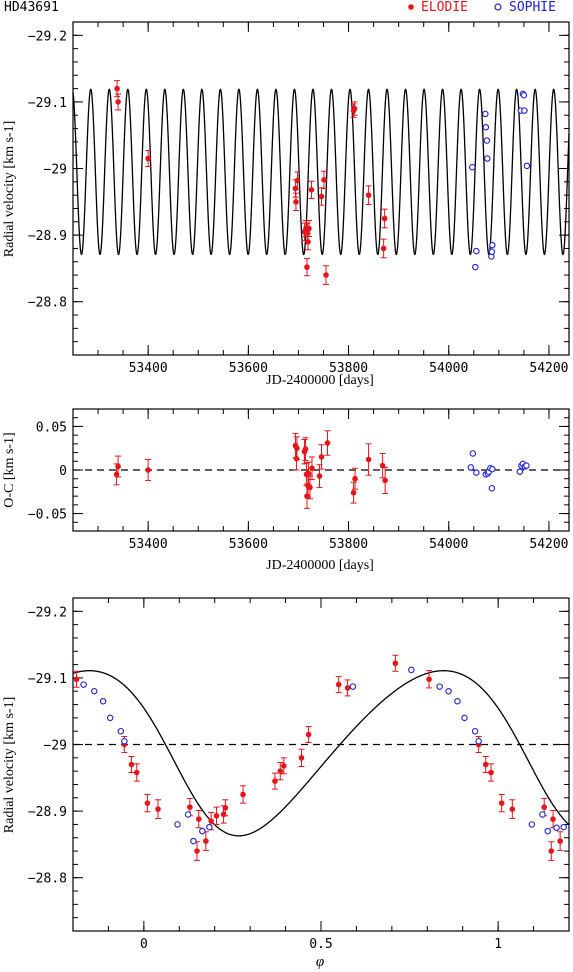  I want to click on panel-residuals-points, so click(321, 469).